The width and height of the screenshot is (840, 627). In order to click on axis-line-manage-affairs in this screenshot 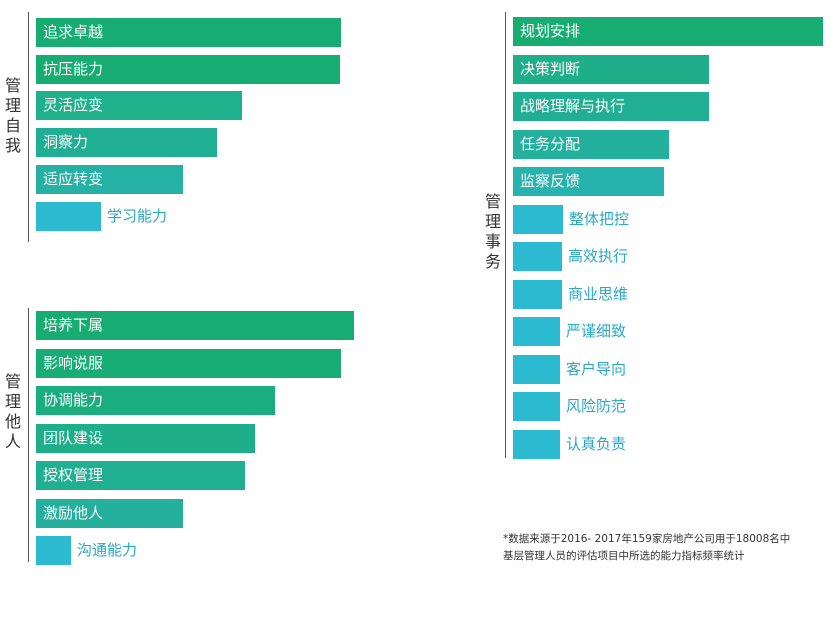, I will do `click(505, 235)`.